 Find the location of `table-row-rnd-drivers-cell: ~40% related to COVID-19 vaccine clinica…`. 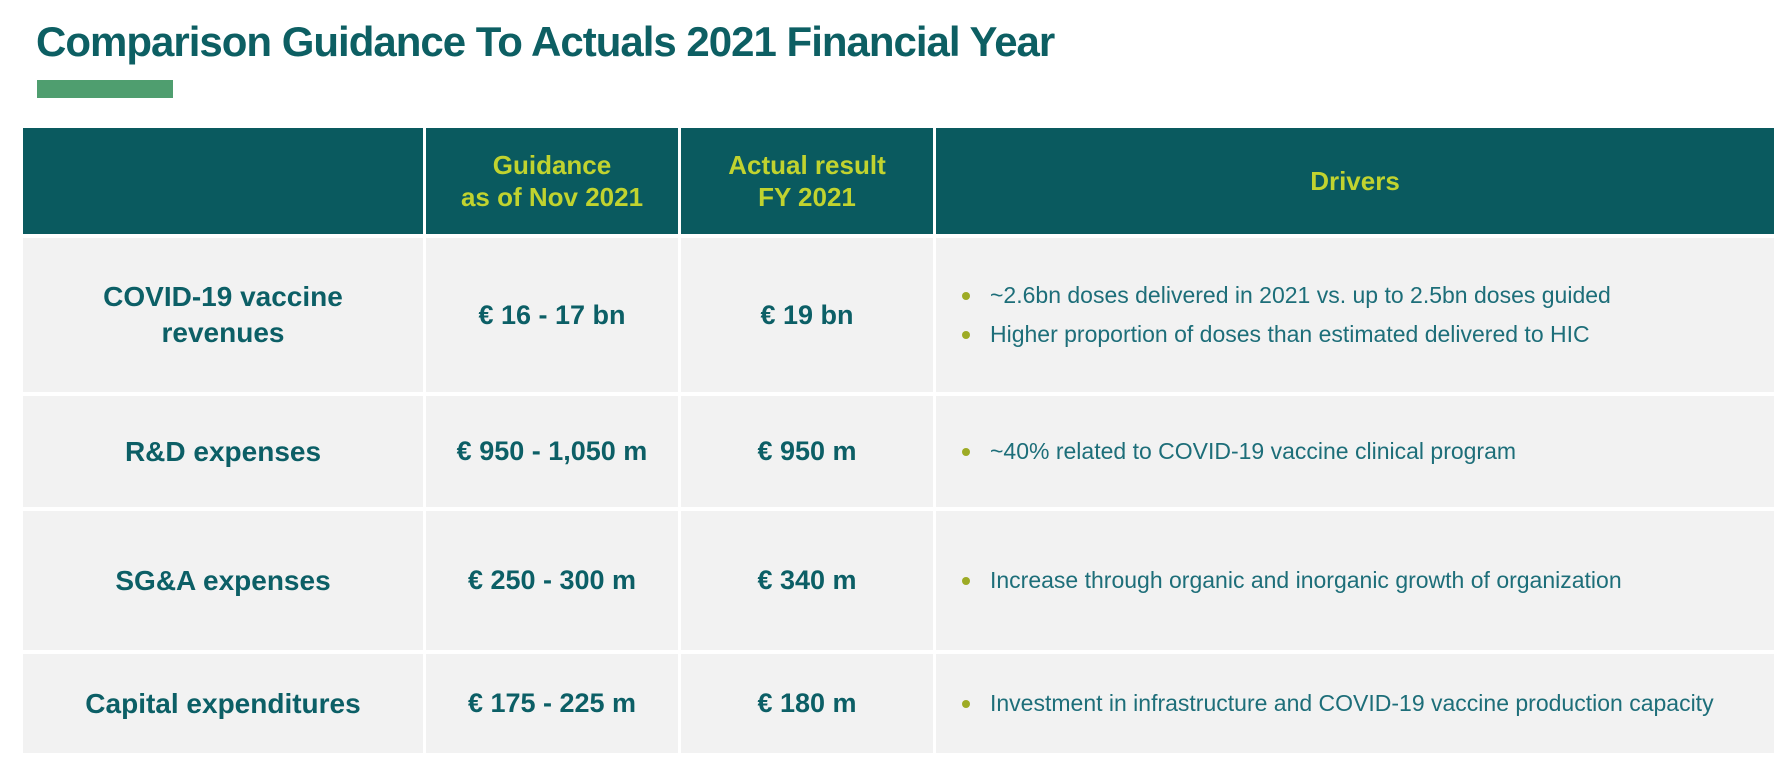

table-row-rnd-drivers-cell: ~40% related to COVID-19 vaccine clinica… is located at coordinates (1355, 451).